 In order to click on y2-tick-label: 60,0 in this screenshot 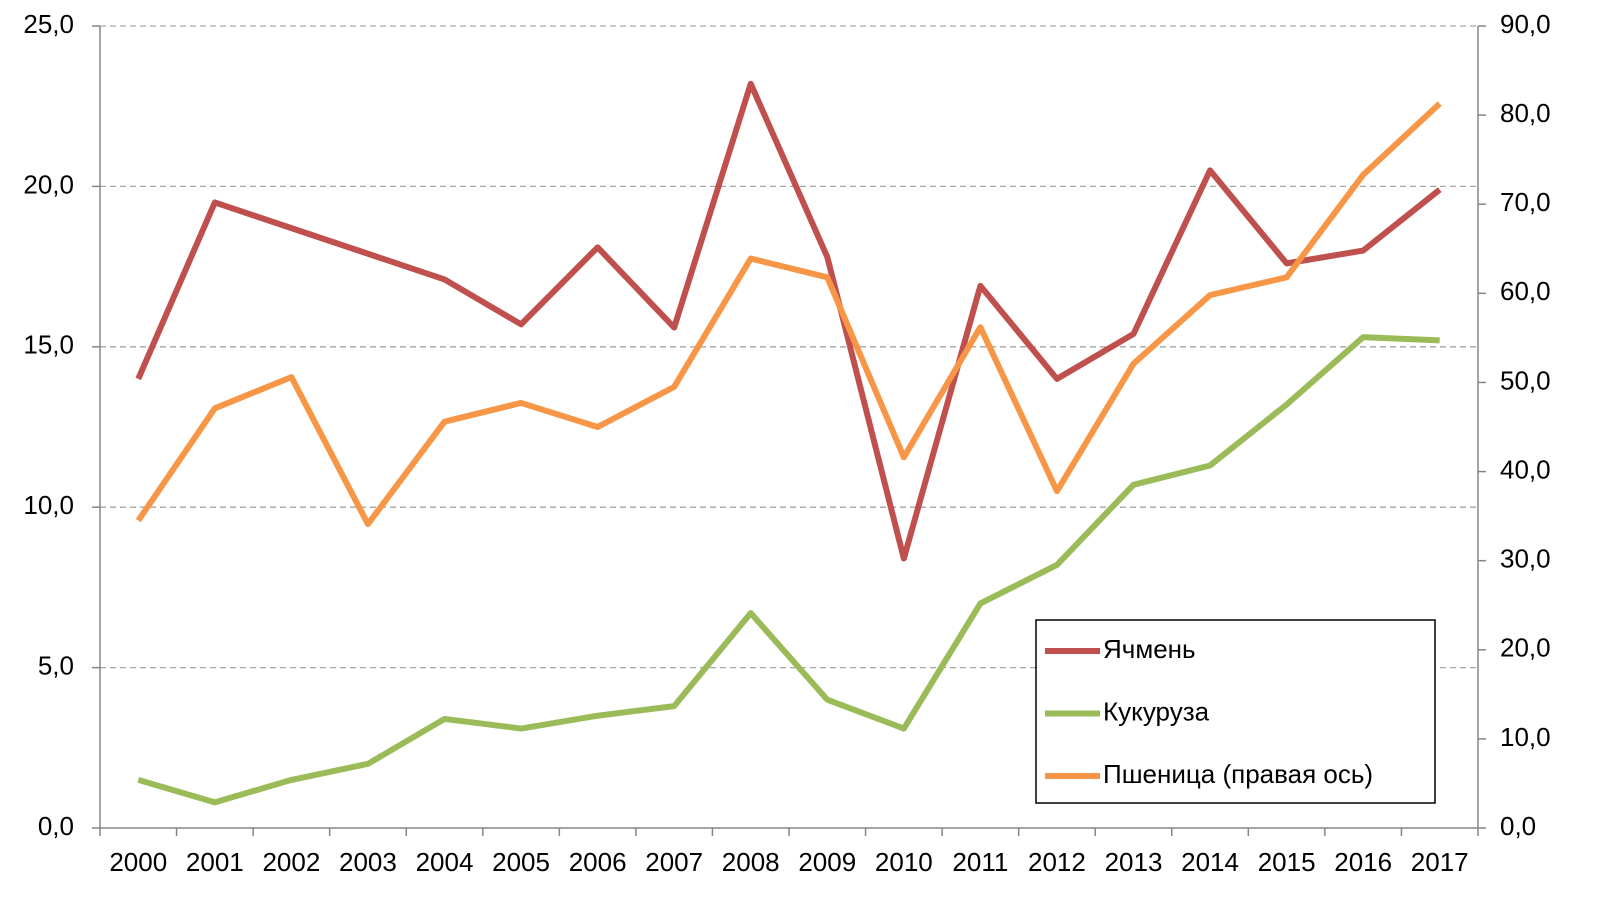, I will do `click(1525, 291)`.